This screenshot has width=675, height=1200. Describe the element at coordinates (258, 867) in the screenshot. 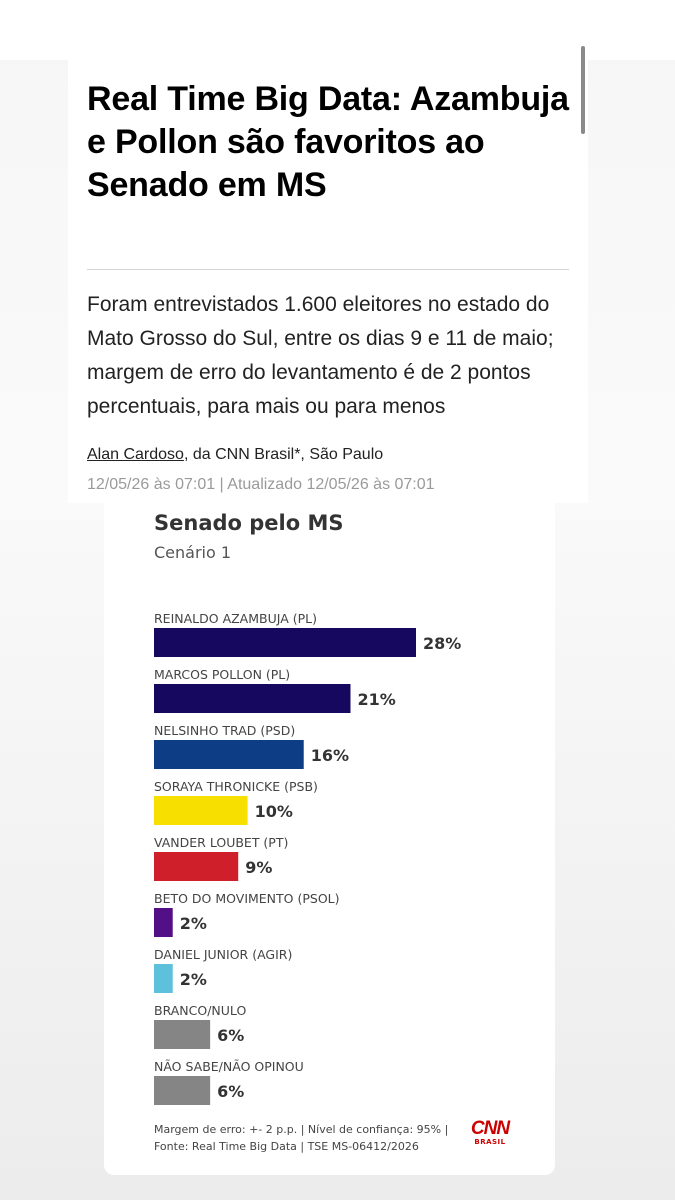

I see `value-label: 9%` at that location.